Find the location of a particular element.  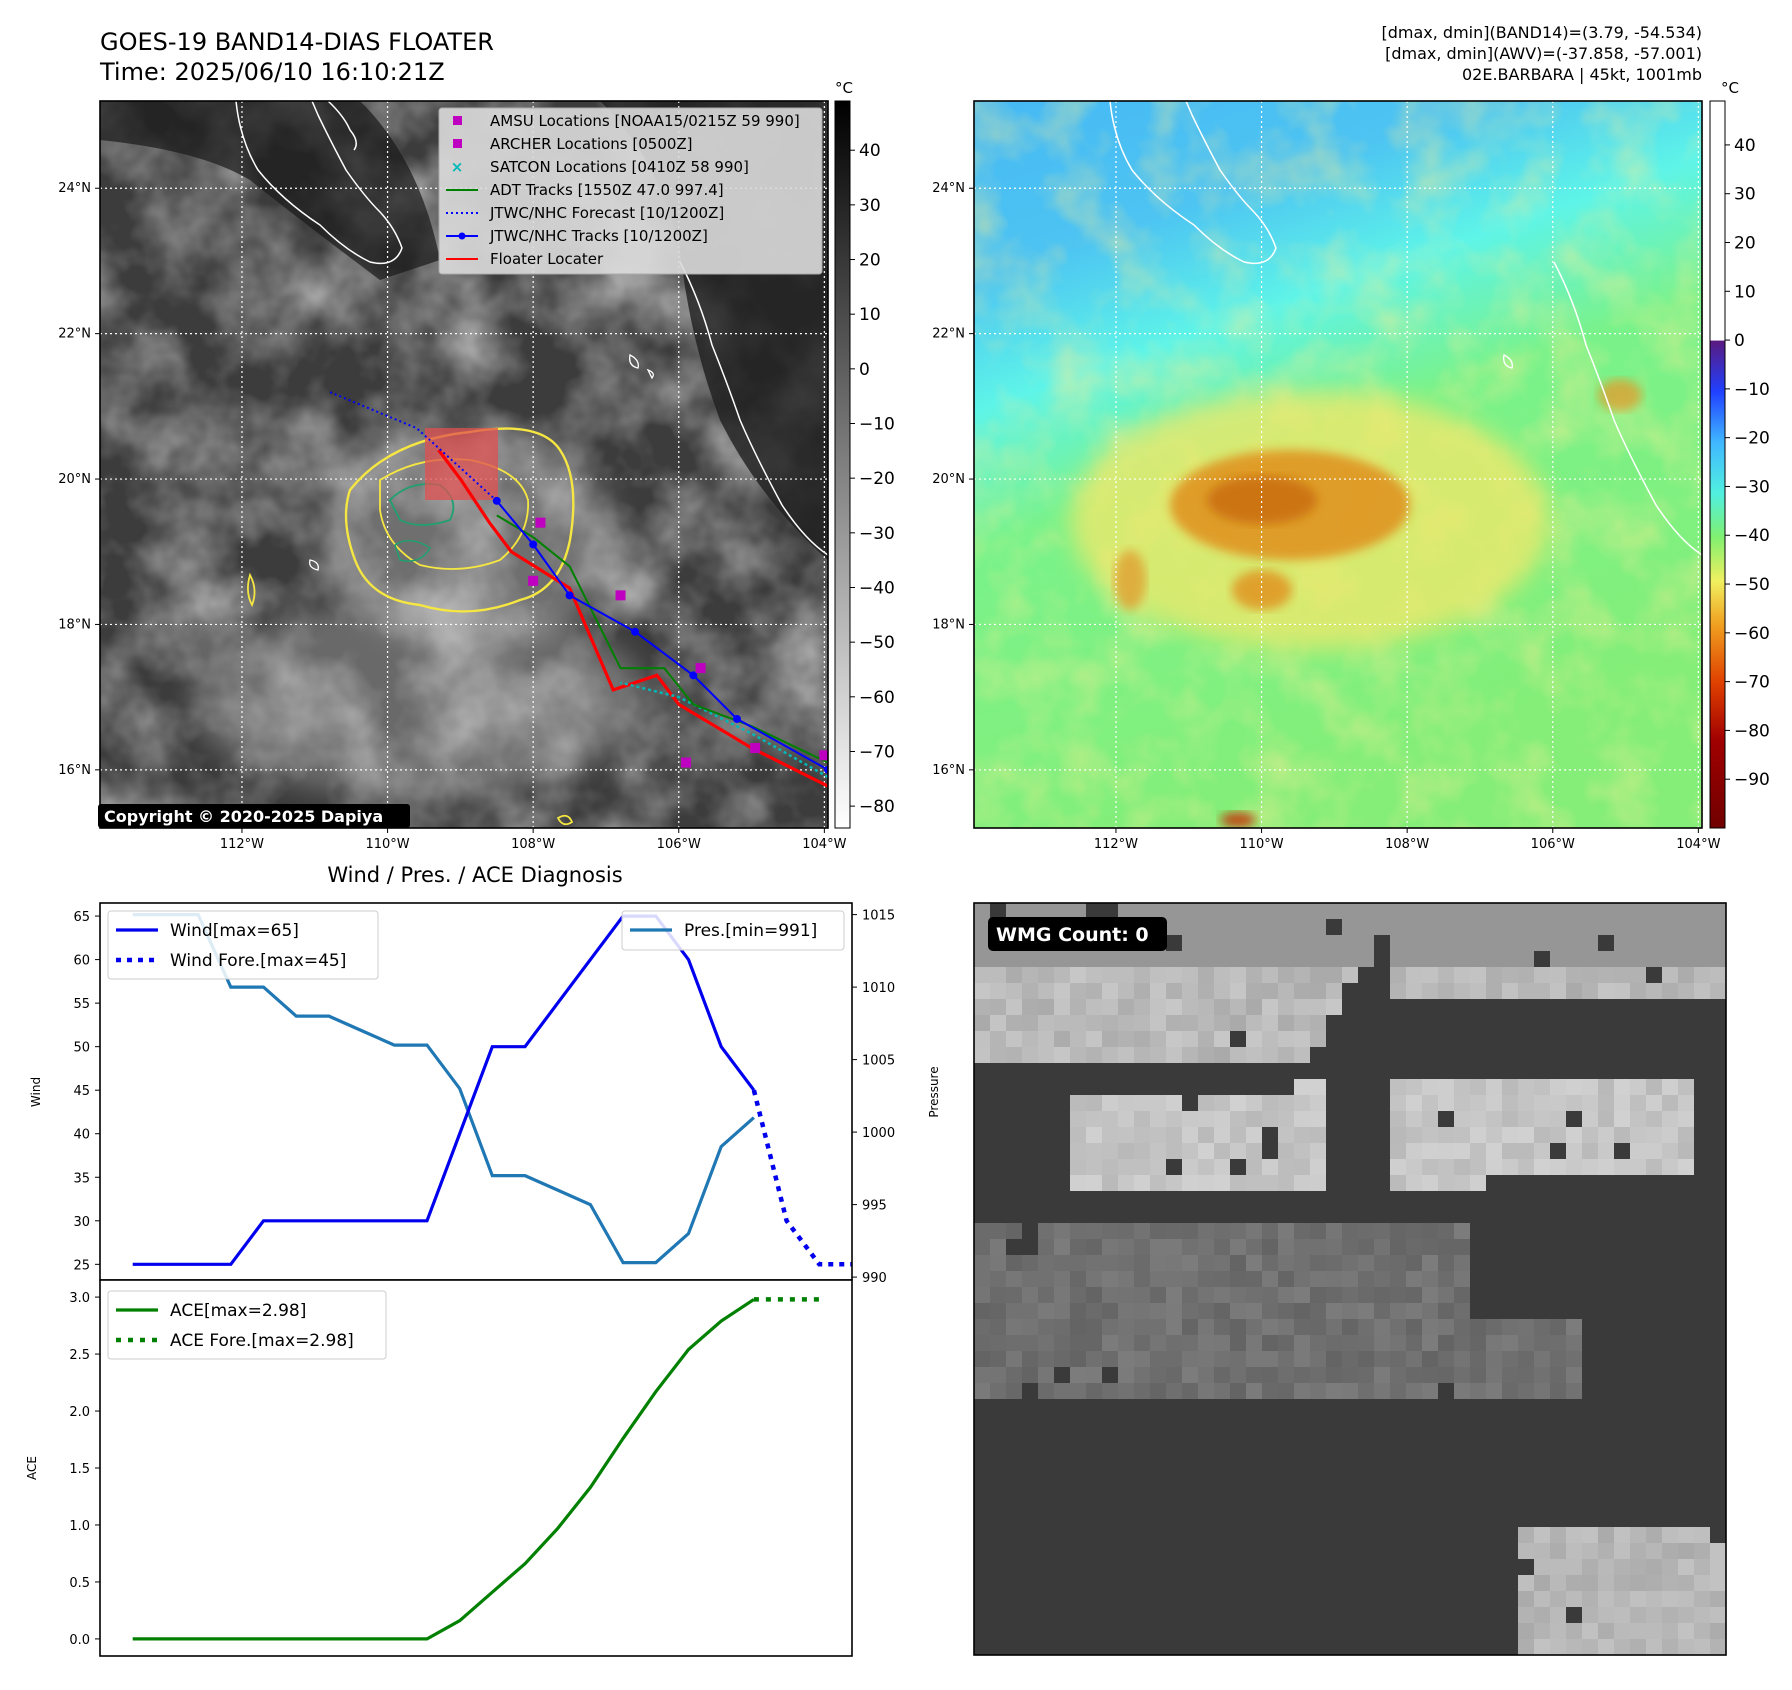

wind-tick-label: 25 is located at coordinates (81, 1265).